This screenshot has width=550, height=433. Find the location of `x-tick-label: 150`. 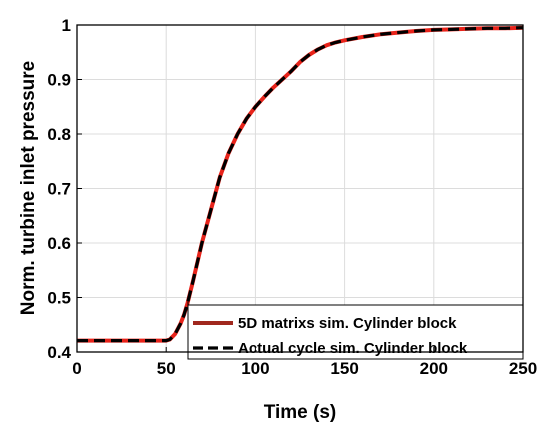

x-tick-label: 150 is located at coordinates (344, 368).